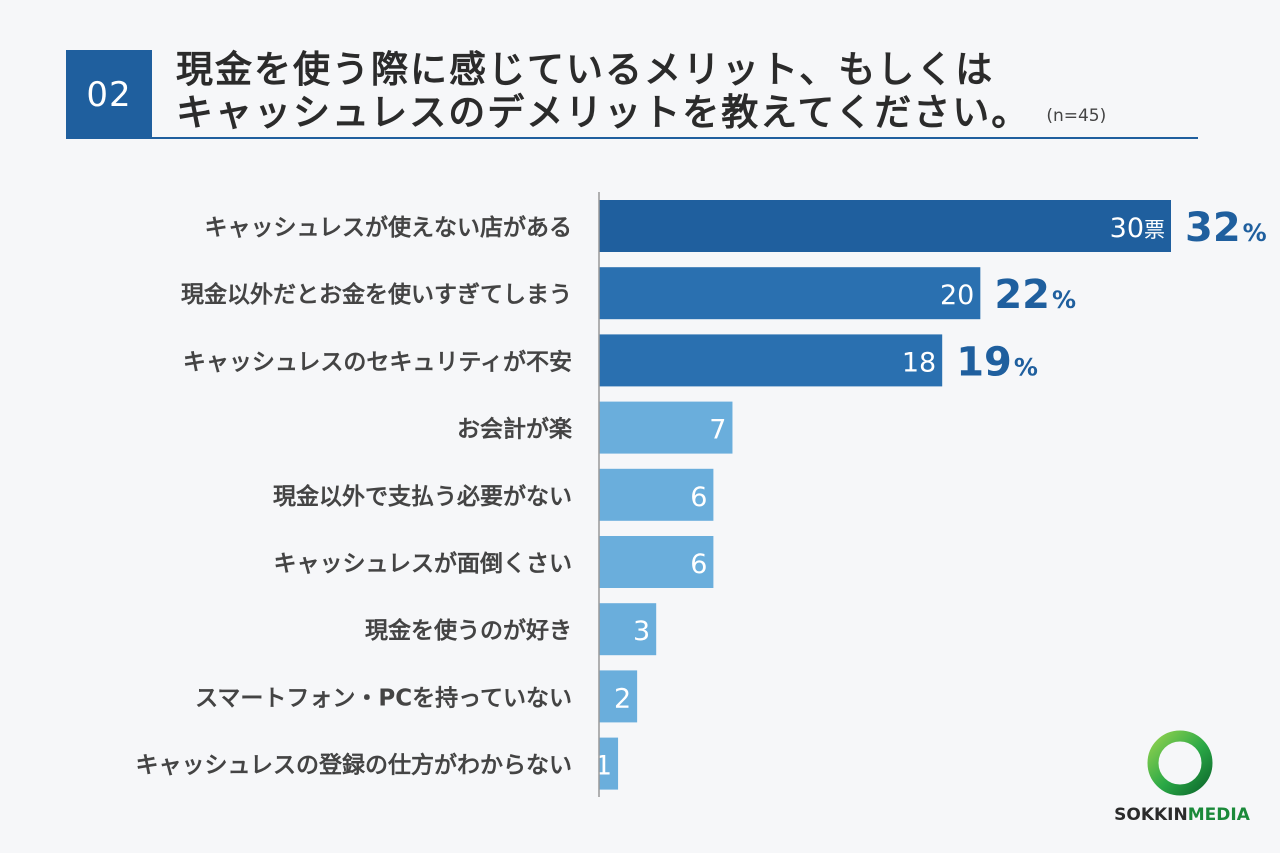  What do you see at coordinates (1035, 295) in the screenshot?
I see `percent-label: 22%` at bounding box center [1035, 295].